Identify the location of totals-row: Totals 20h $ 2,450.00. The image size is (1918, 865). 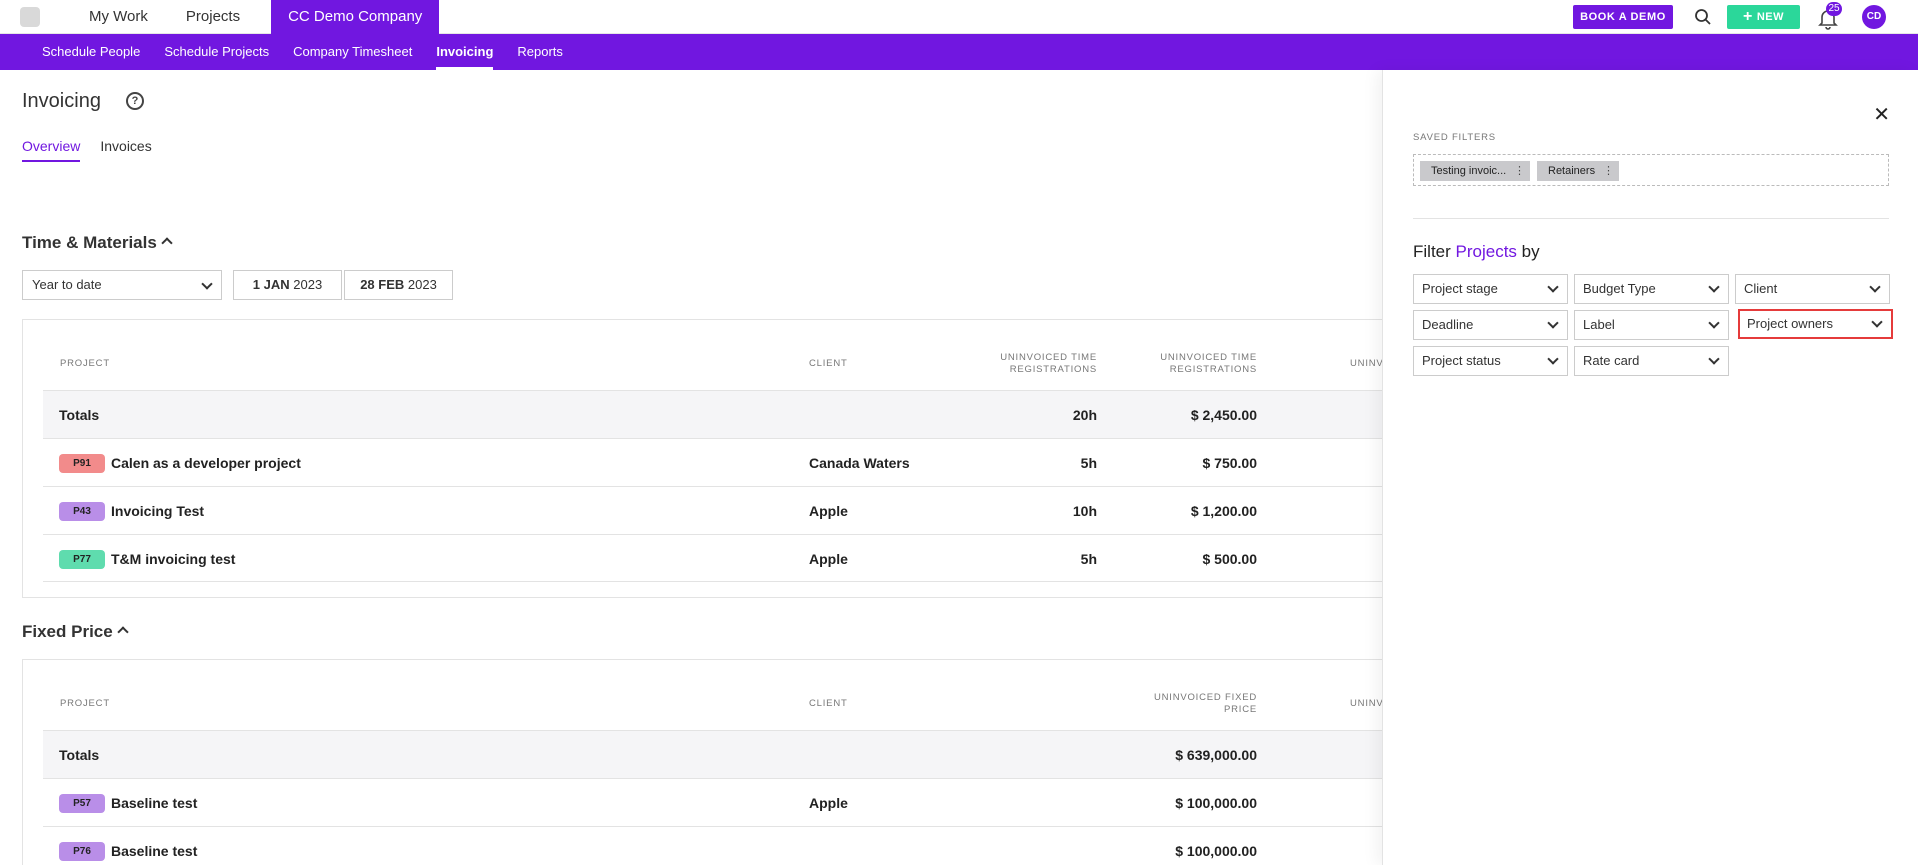
(712, 414).